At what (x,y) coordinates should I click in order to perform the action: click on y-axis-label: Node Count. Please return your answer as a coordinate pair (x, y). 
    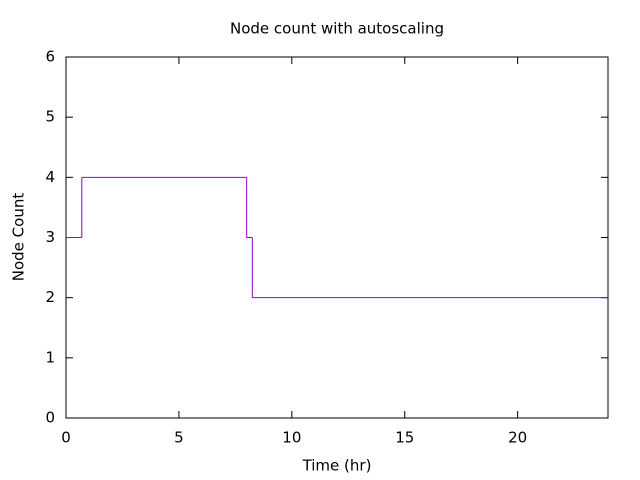
    Looking at the image, I should click on (19, 237).